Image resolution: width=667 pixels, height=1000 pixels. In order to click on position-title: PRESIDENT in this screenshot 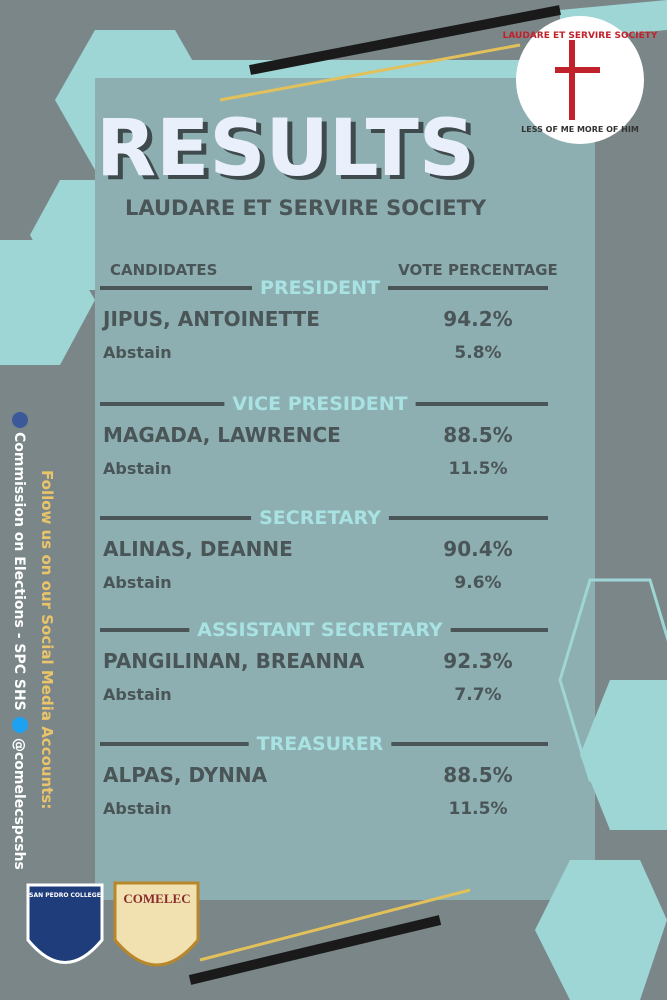, I will do `click(320, 288)`.